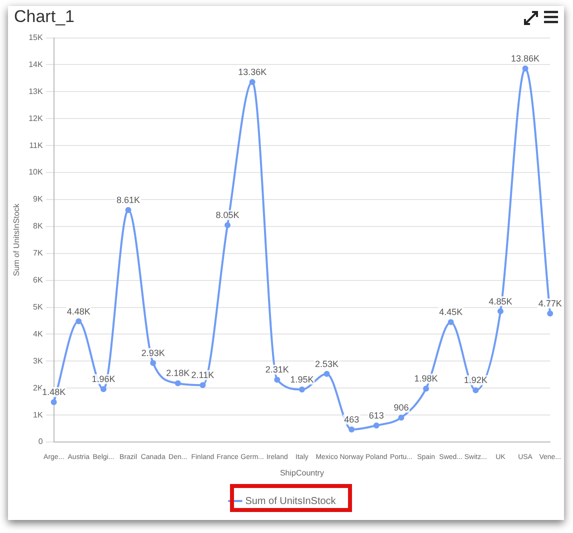  What do you see at coordinates (451, 312) in the screenshot?
I see `data-label: 4.45K` at bounding box center [451, 312].